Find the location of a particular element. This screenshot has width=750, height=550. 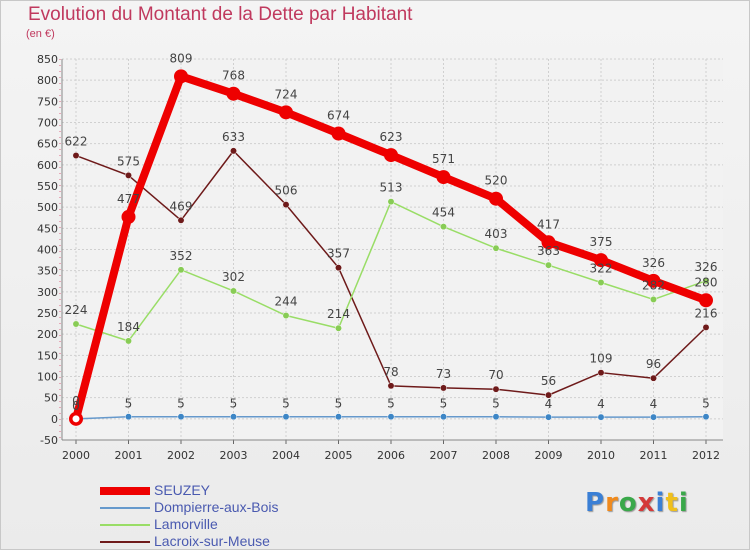

data-label: 674 is located at coordinates (338, 116).